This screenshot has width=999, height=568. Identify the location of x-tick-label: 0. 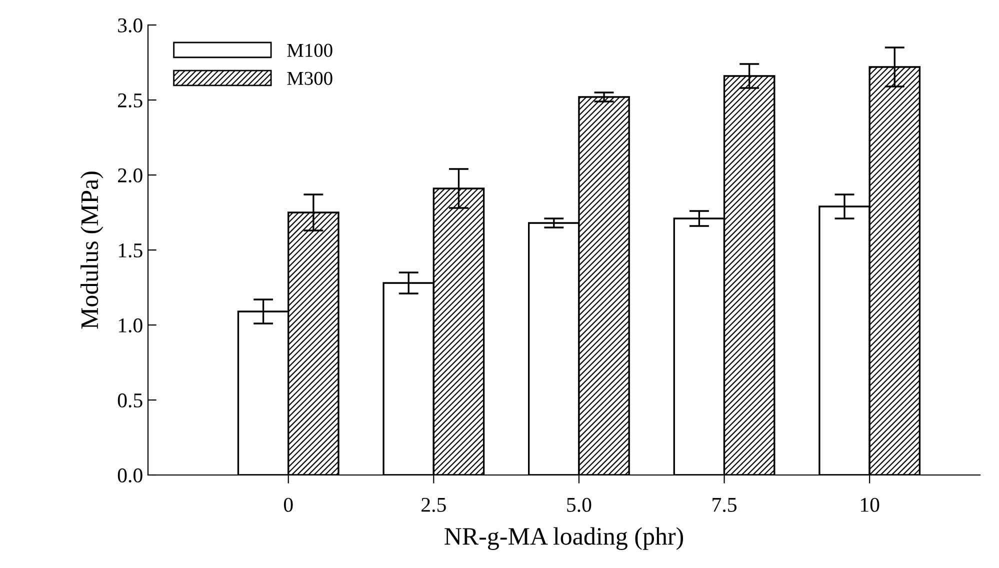
(288, 505).